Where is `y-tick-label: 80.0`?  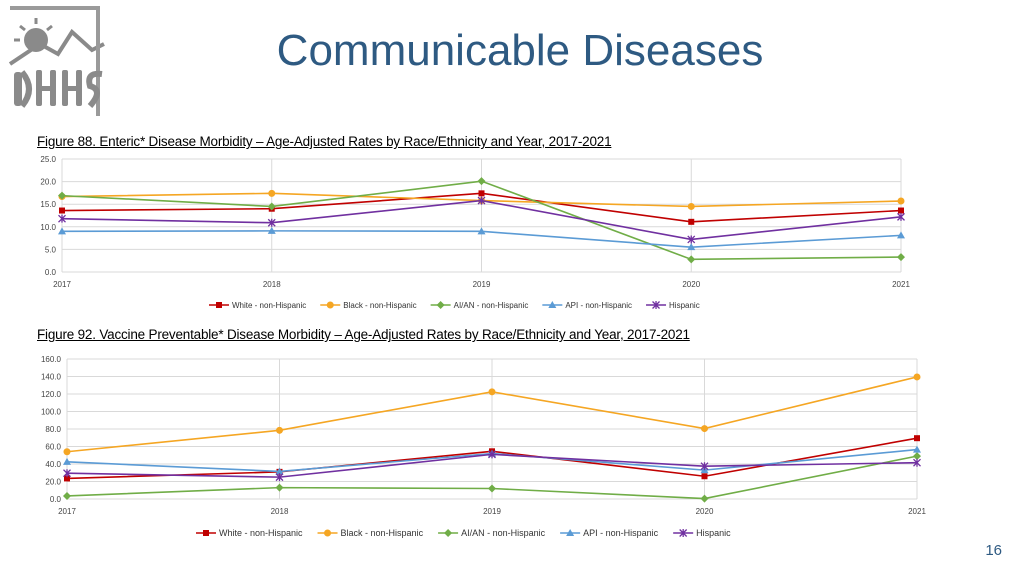
y-tick-label: 80.0 is located at coordinates (53, 429).